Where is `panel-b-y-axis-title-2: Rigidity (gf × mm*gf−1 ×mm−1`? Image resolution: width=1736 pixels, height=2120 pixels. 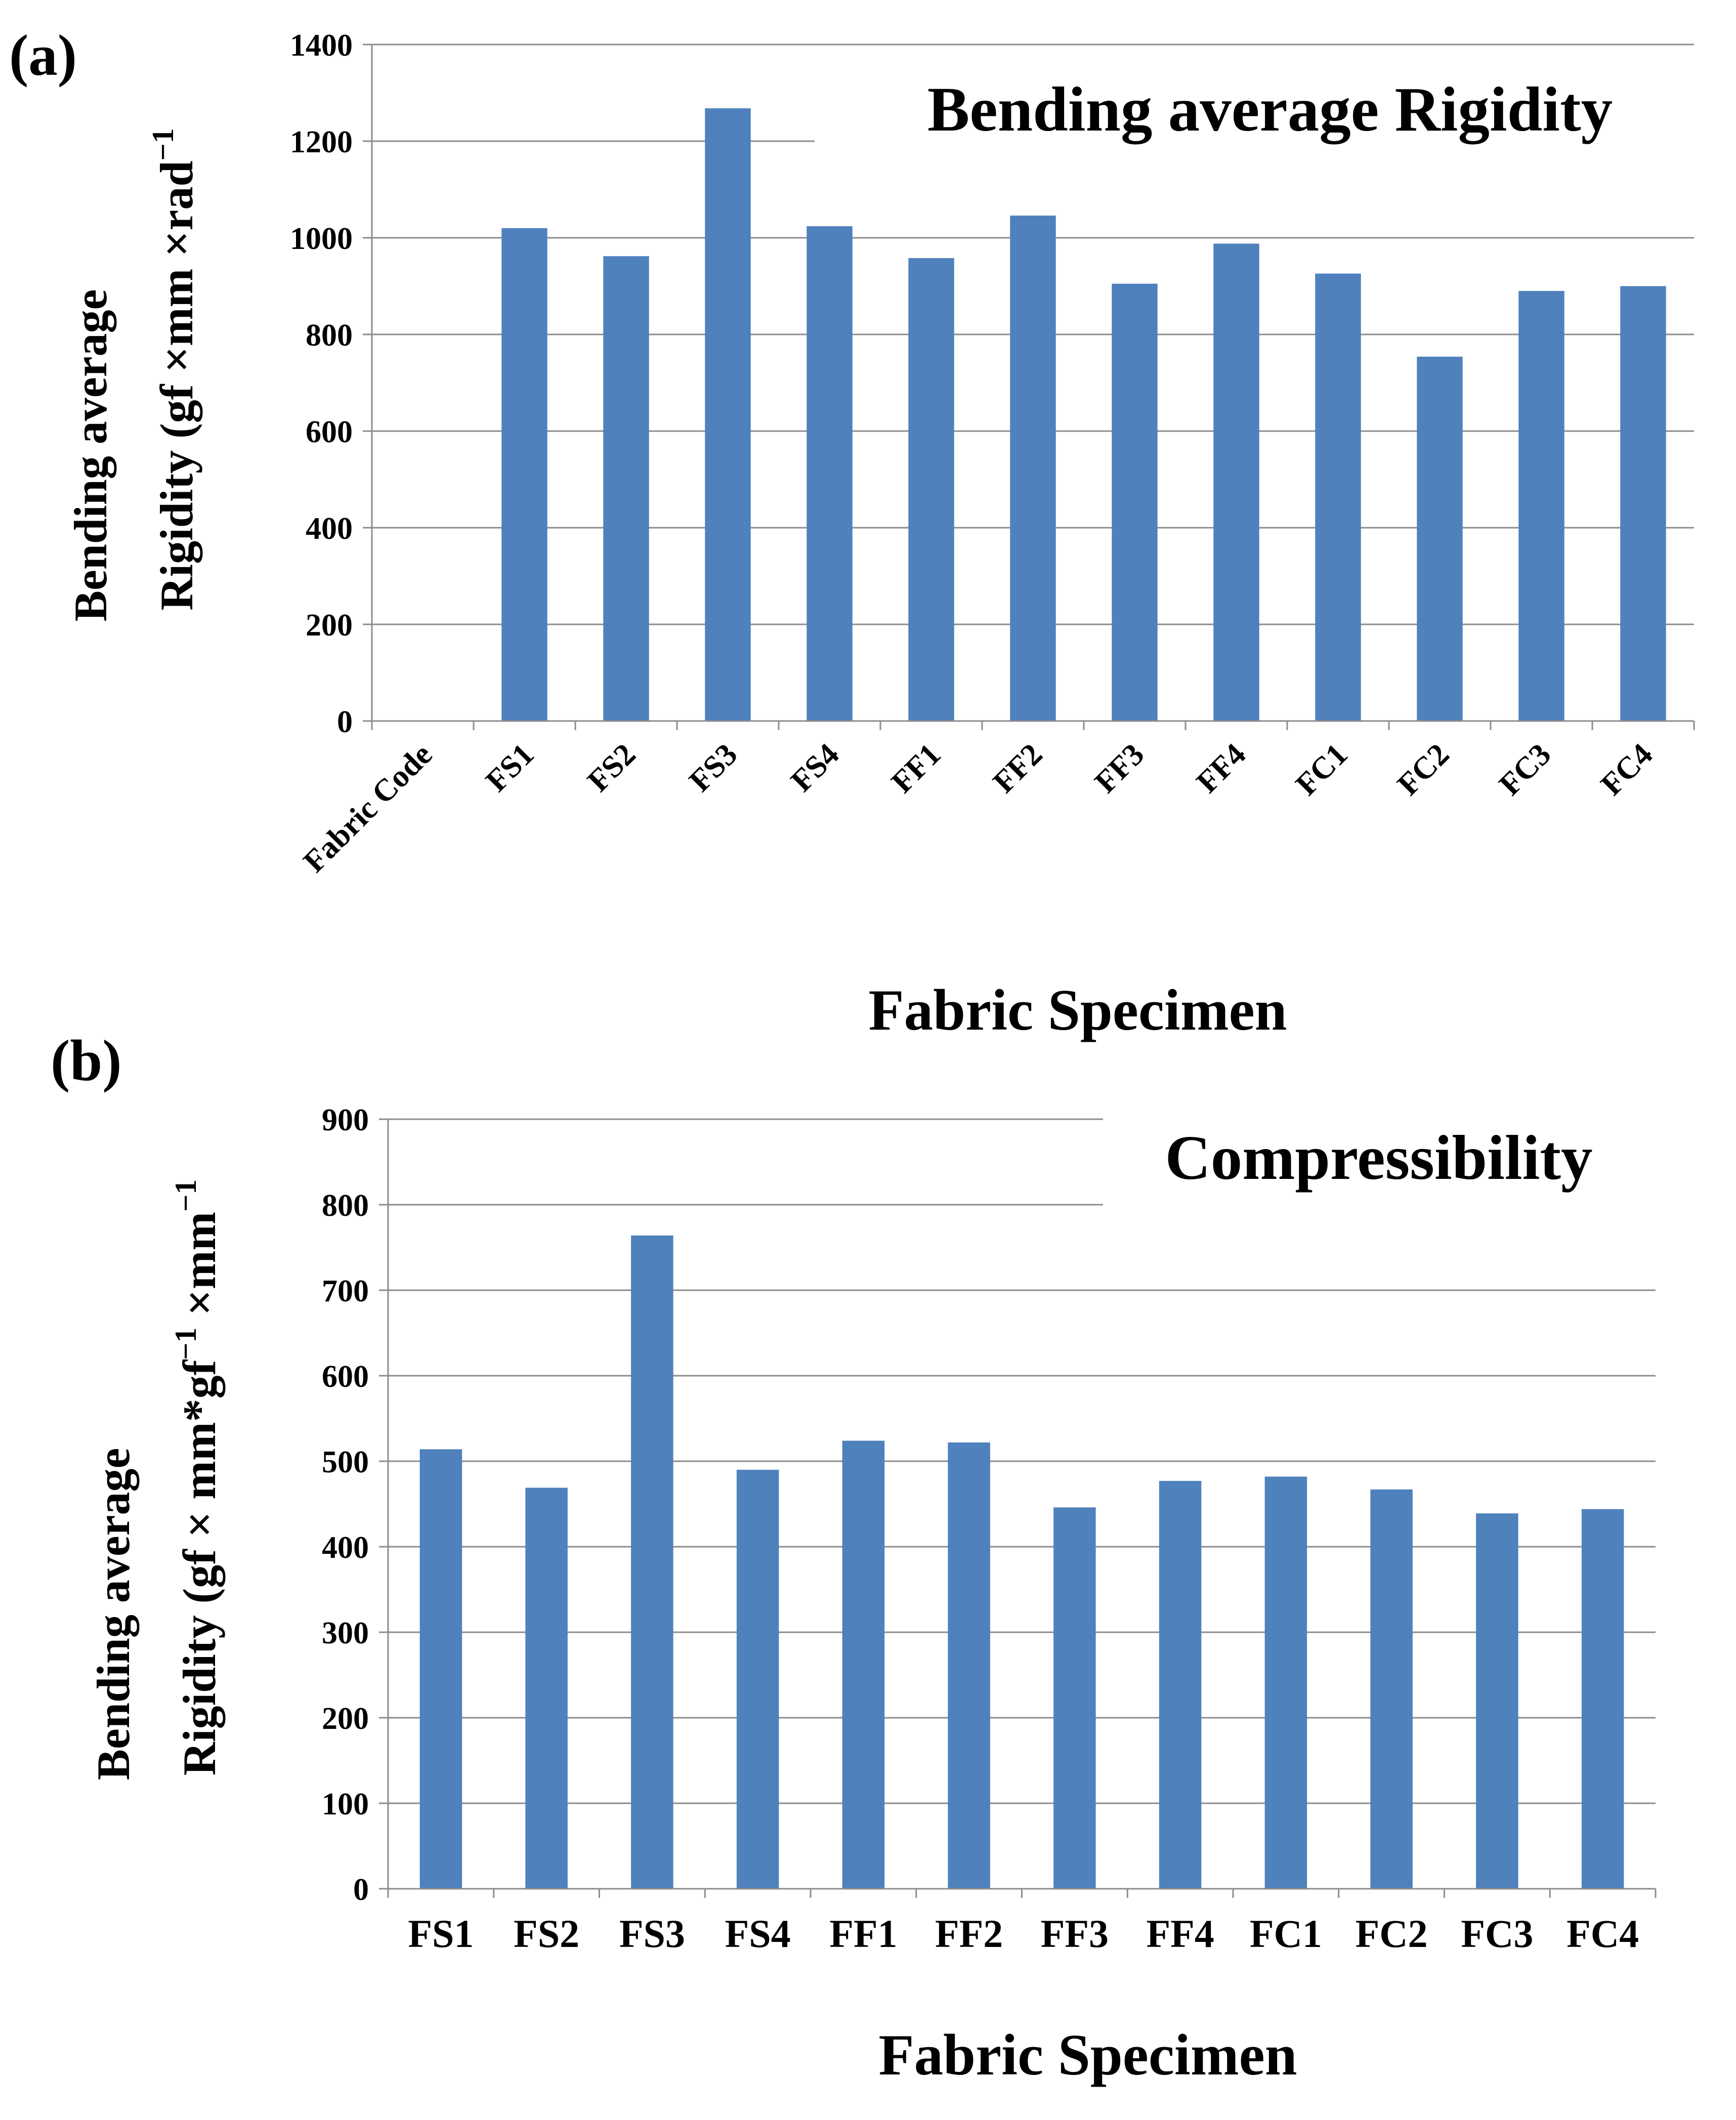 panel-b-y-axis-title-2: Rigidity (gf × mm*gf−1 ×mm−1 is located at coordinates (197, 1477).